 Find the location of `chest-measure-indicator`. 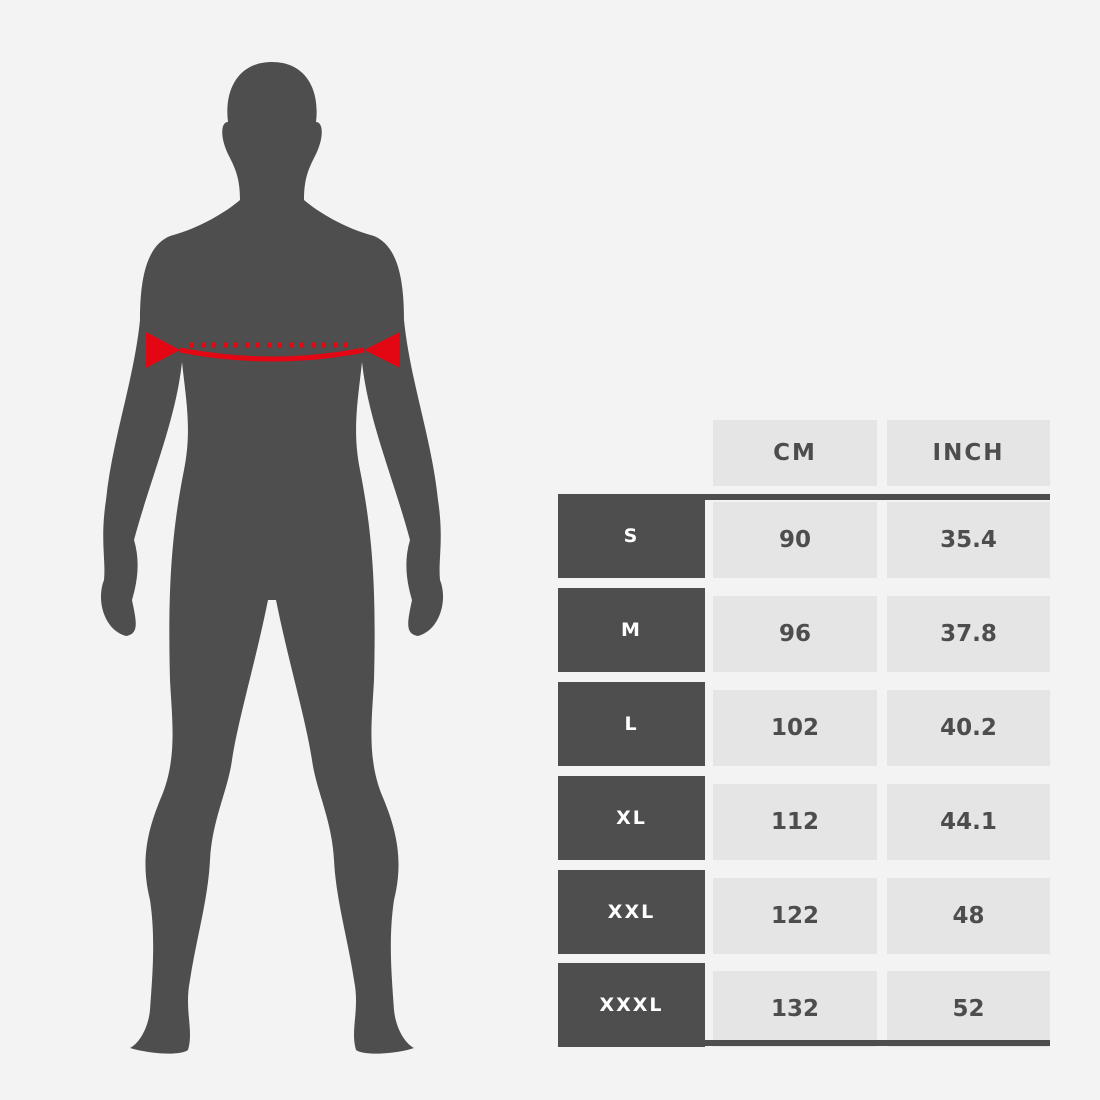

chest-measure-indicator is located at coordinates (273, 350).